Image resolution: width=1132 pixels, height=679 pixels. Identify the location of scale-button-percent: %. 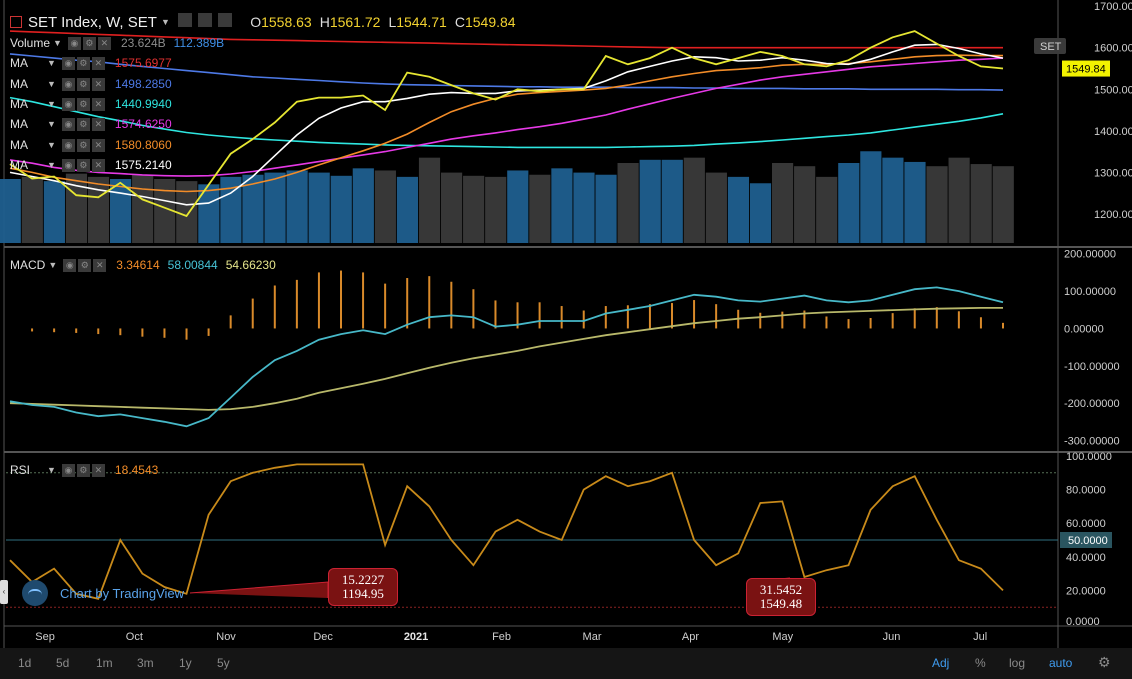
(980, 663).